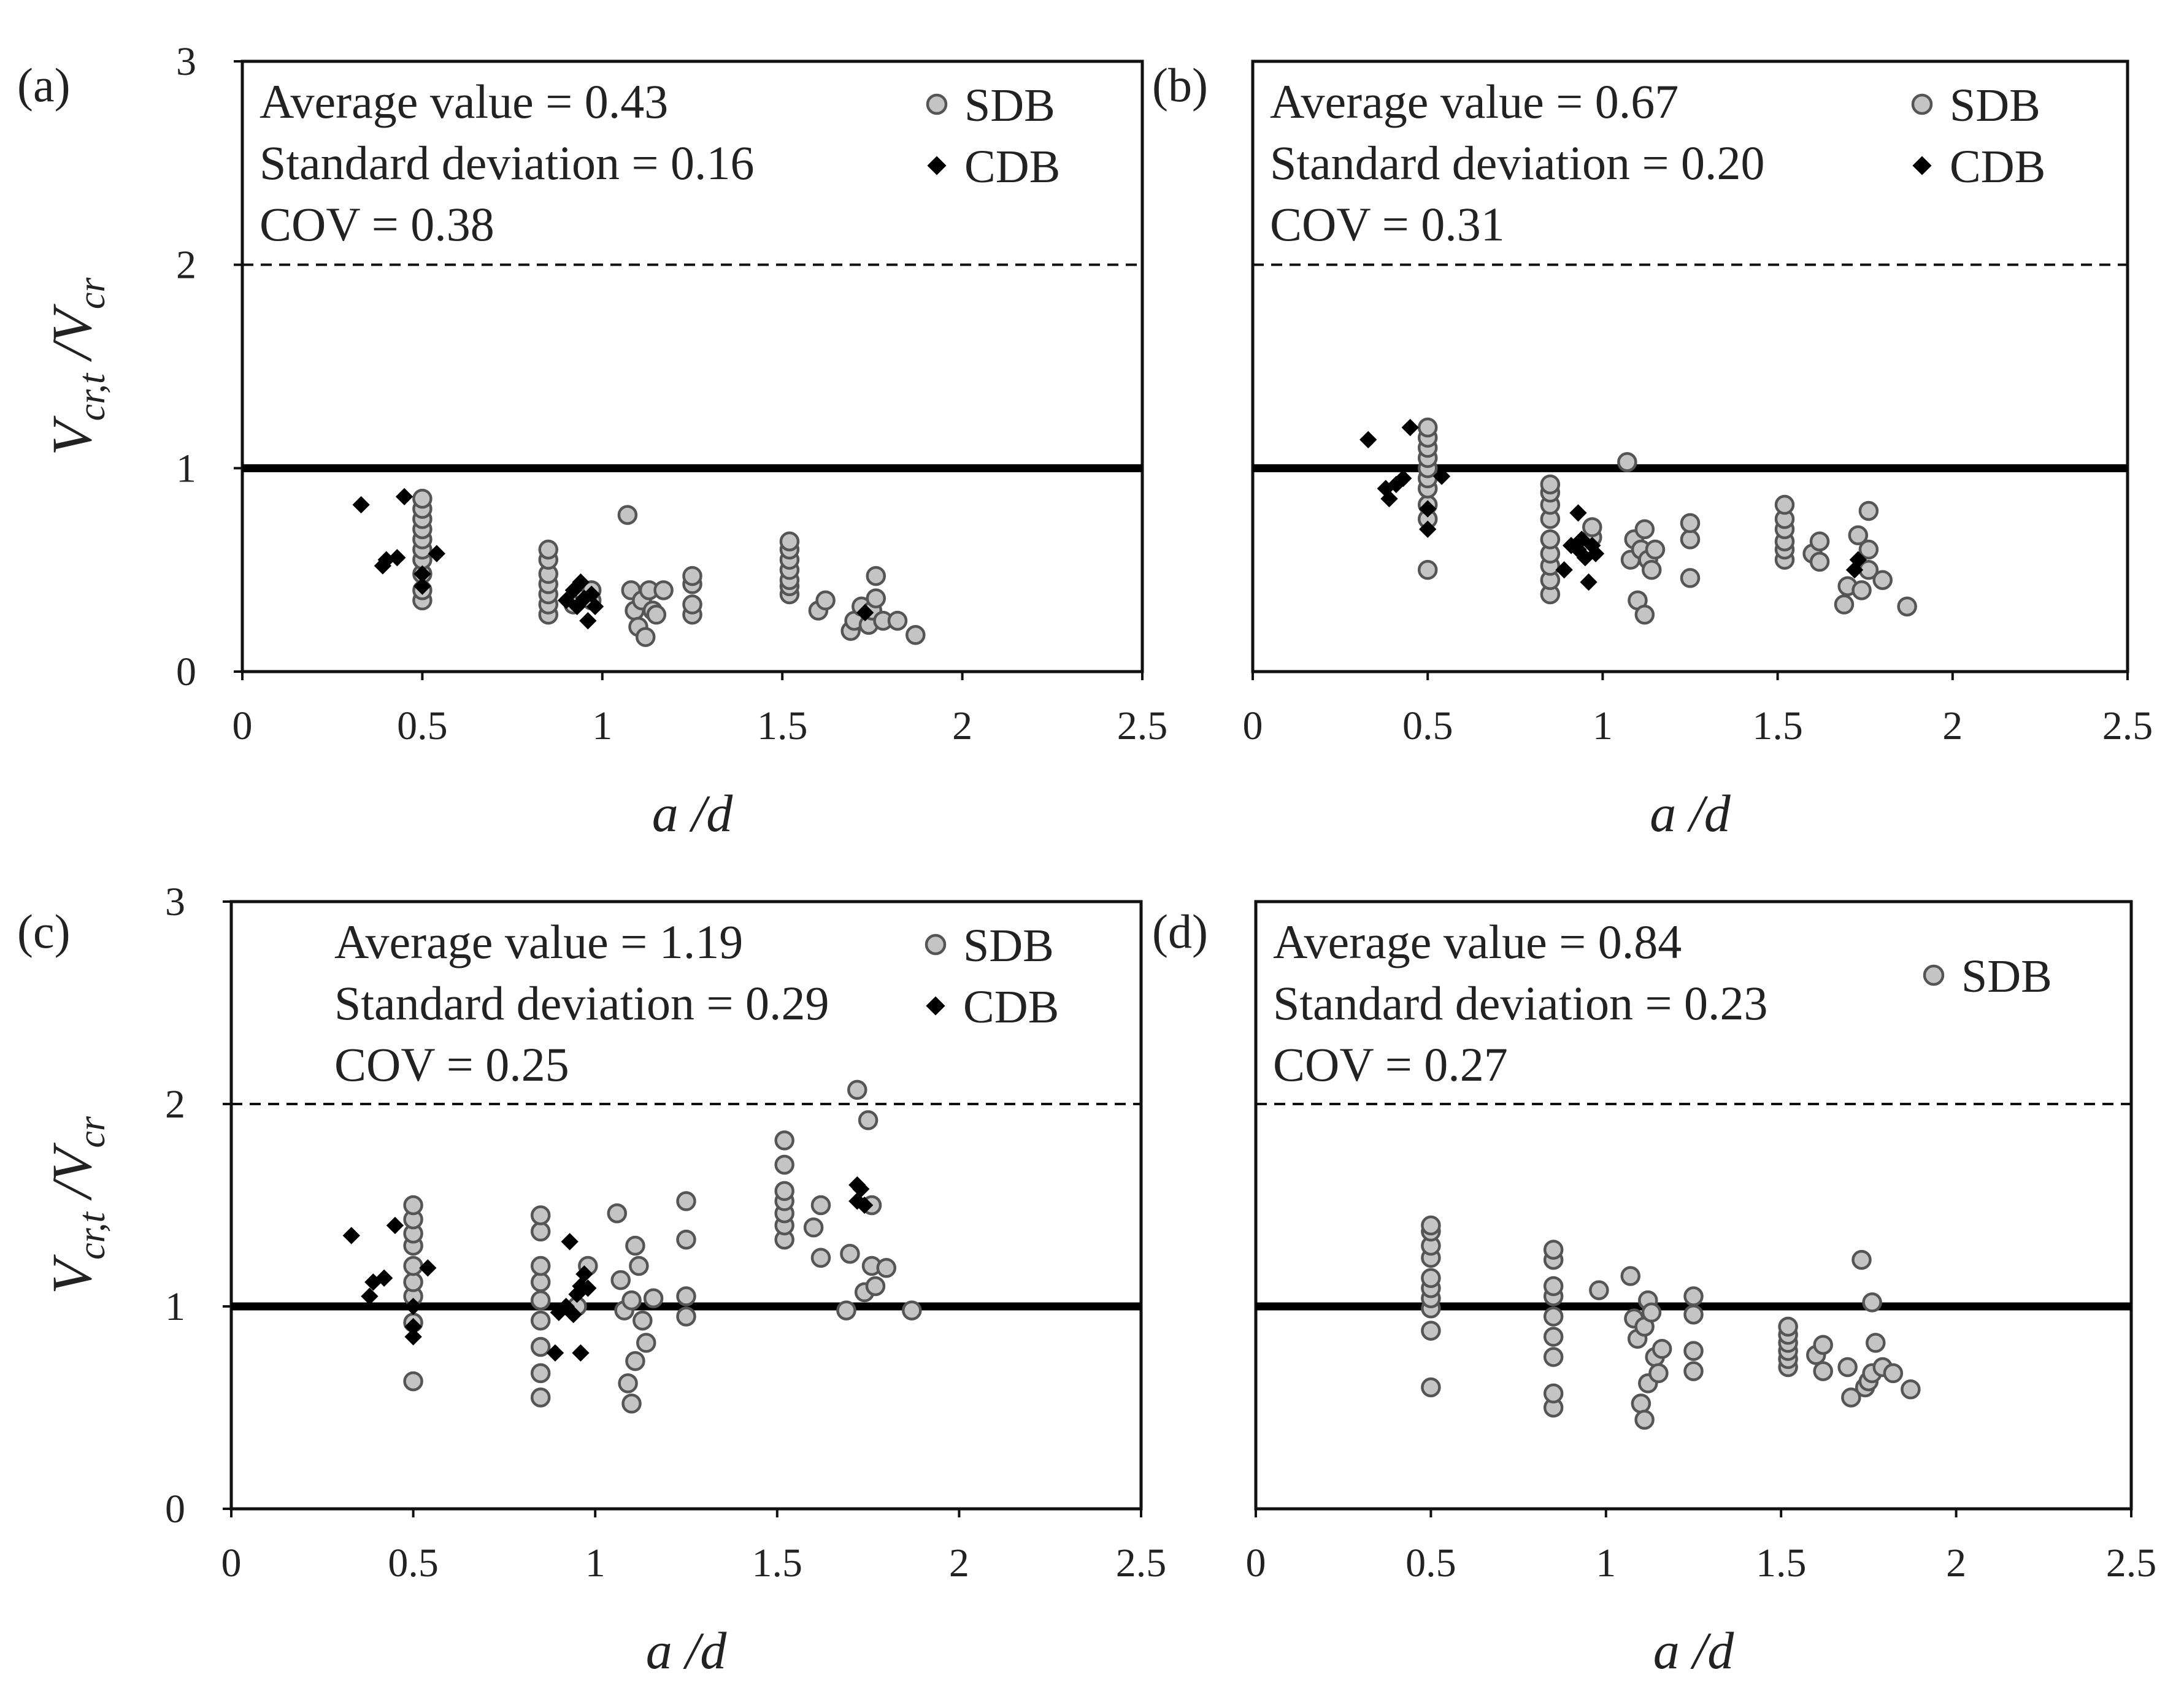  I want to click on stats-line-1: Average value = 0.43, so click(464, 102).